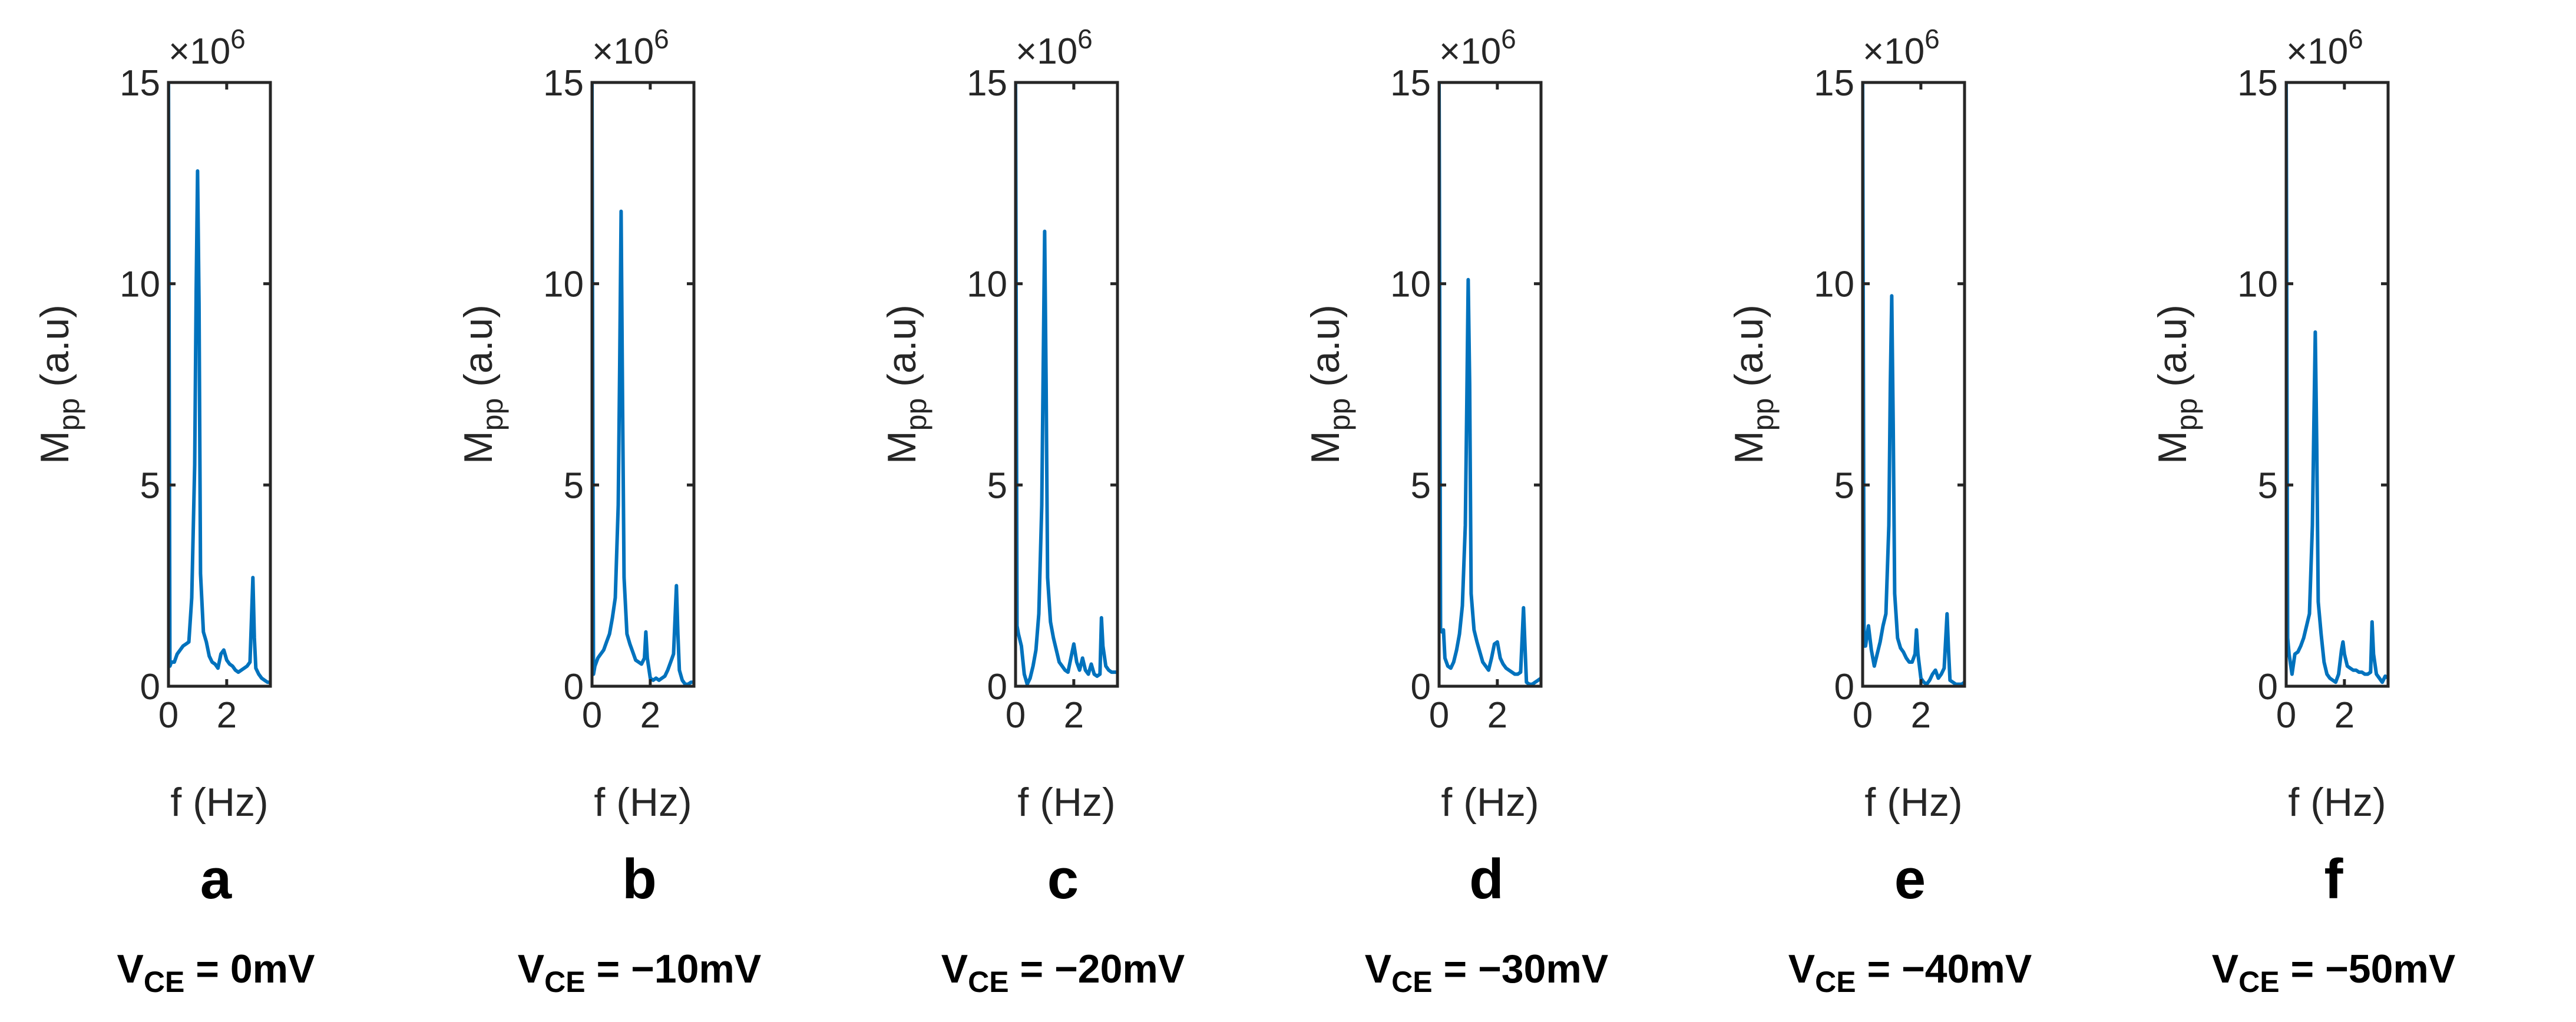 Image resolution: width=2576 pixels, height=1022 pixels. I want to click on panel-letter: e, so click(1910, 879).